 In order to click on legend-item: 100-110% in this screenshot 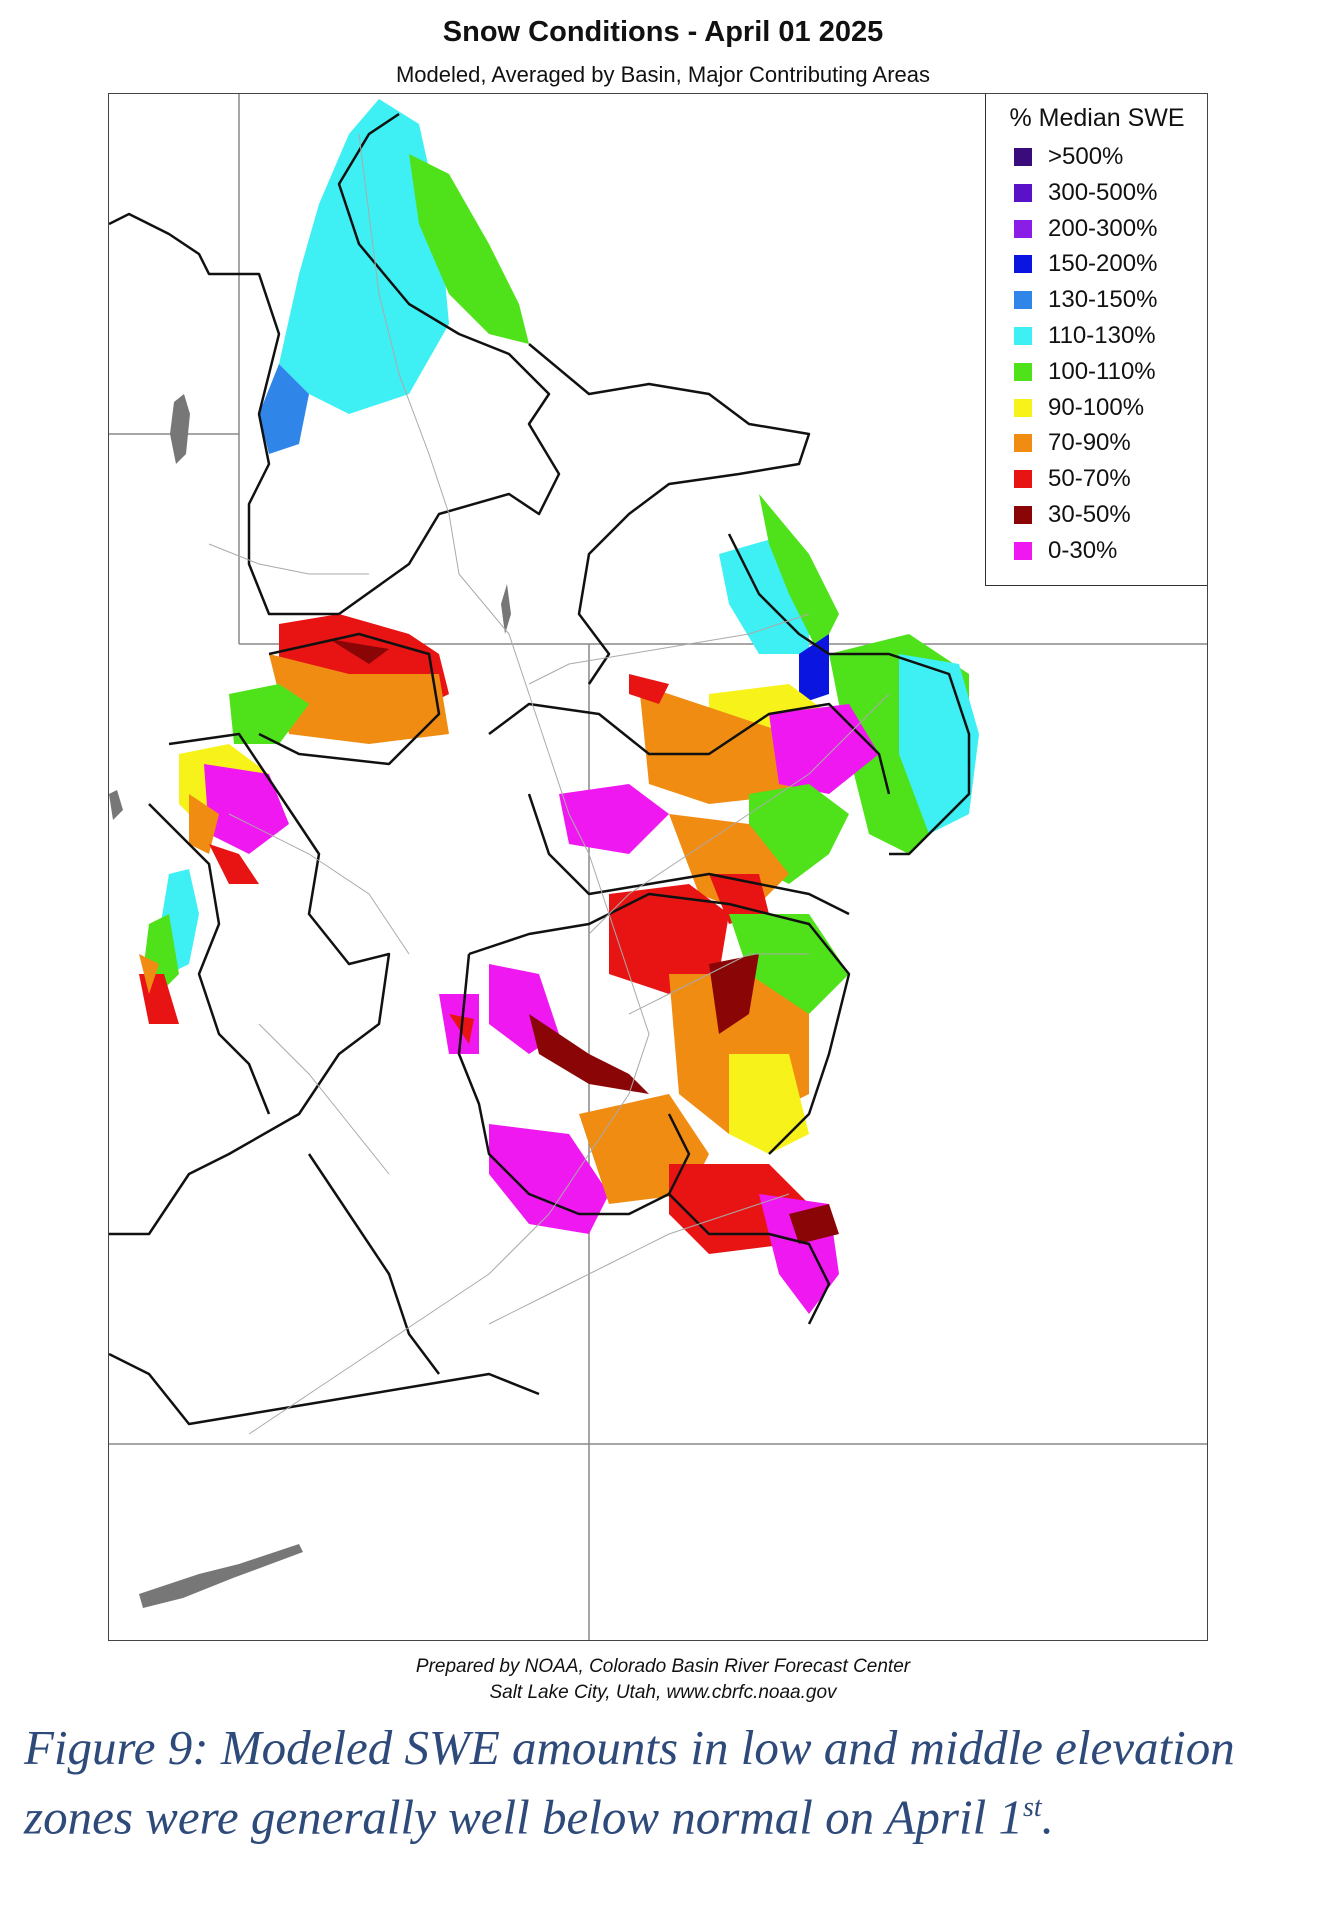, I will do `click(1085, 372)`.